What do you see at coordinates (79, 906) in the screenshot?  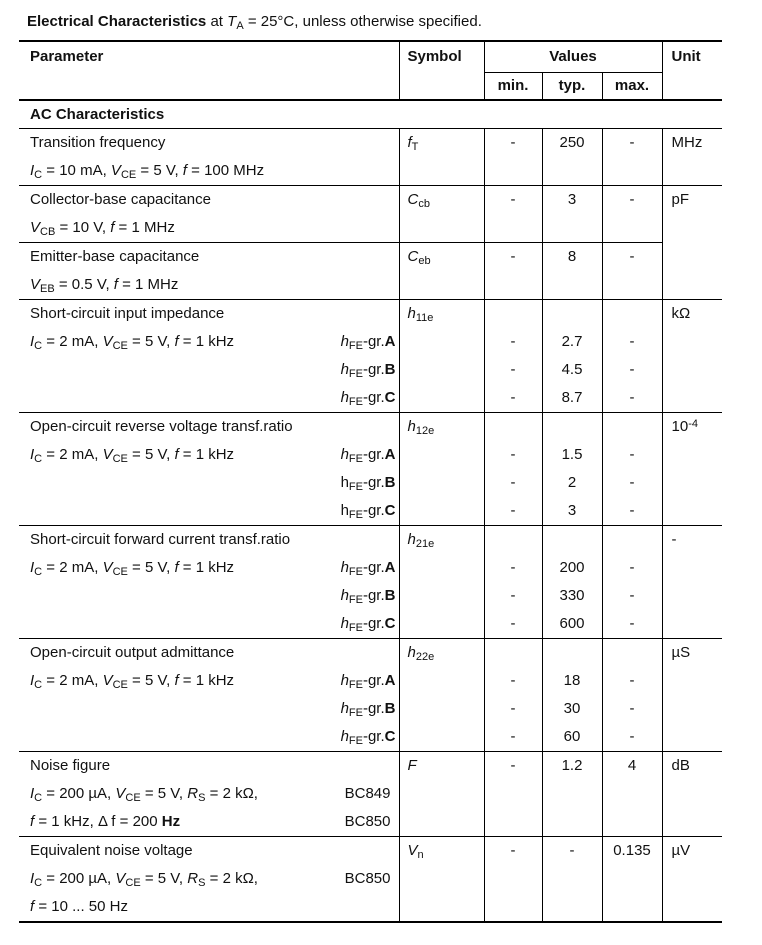 I see `row-conditions-text: f = 10 ... 50 Hz` at bounding box center [79, 906].